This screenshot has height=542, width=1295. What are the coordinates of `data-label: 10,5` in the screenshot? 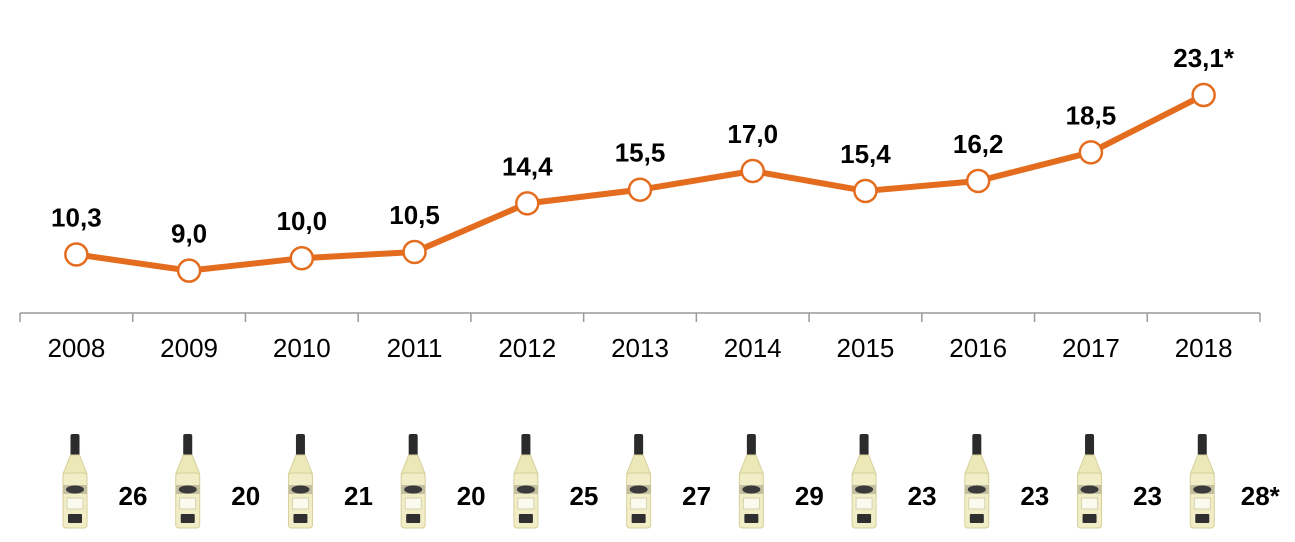 It's located at (414, 215).